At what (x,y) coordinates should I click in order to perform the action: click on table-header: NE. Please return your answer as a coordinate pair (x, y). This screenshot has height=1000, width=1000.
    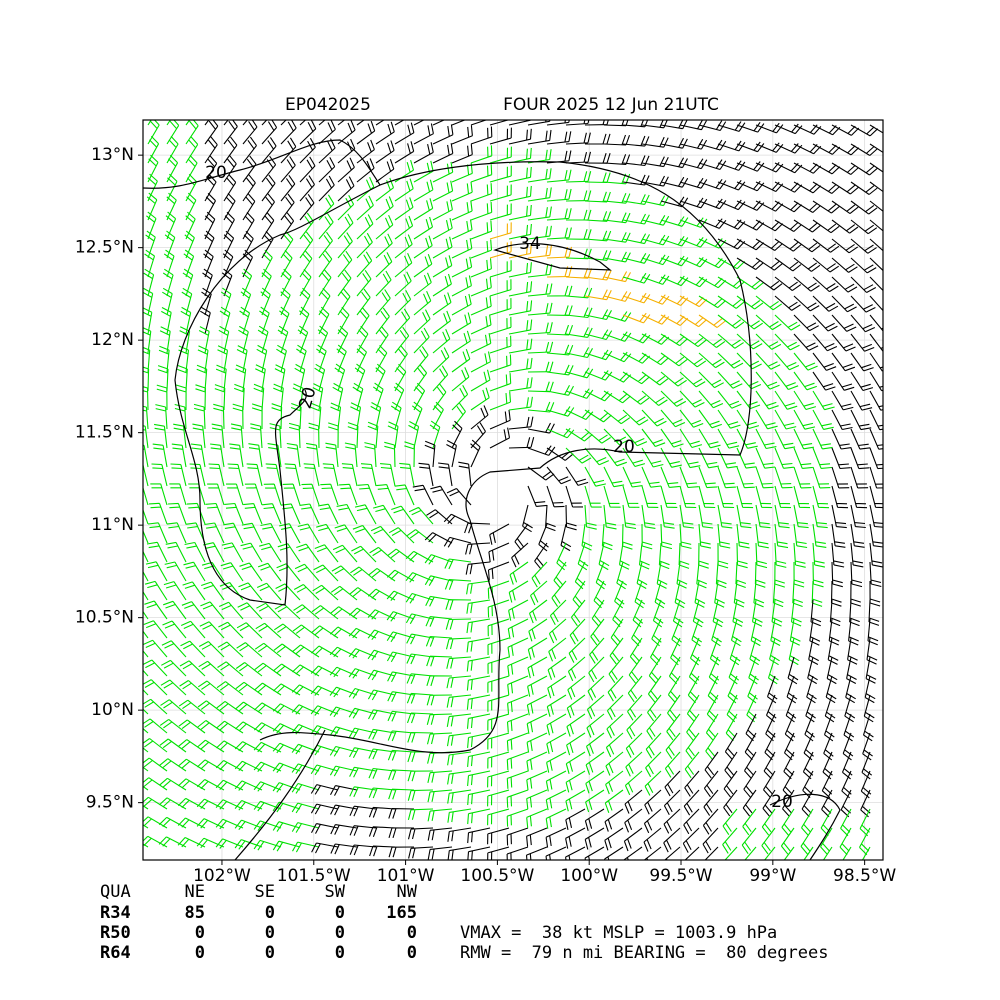
    Looking at the image, I should click on (195, 892).